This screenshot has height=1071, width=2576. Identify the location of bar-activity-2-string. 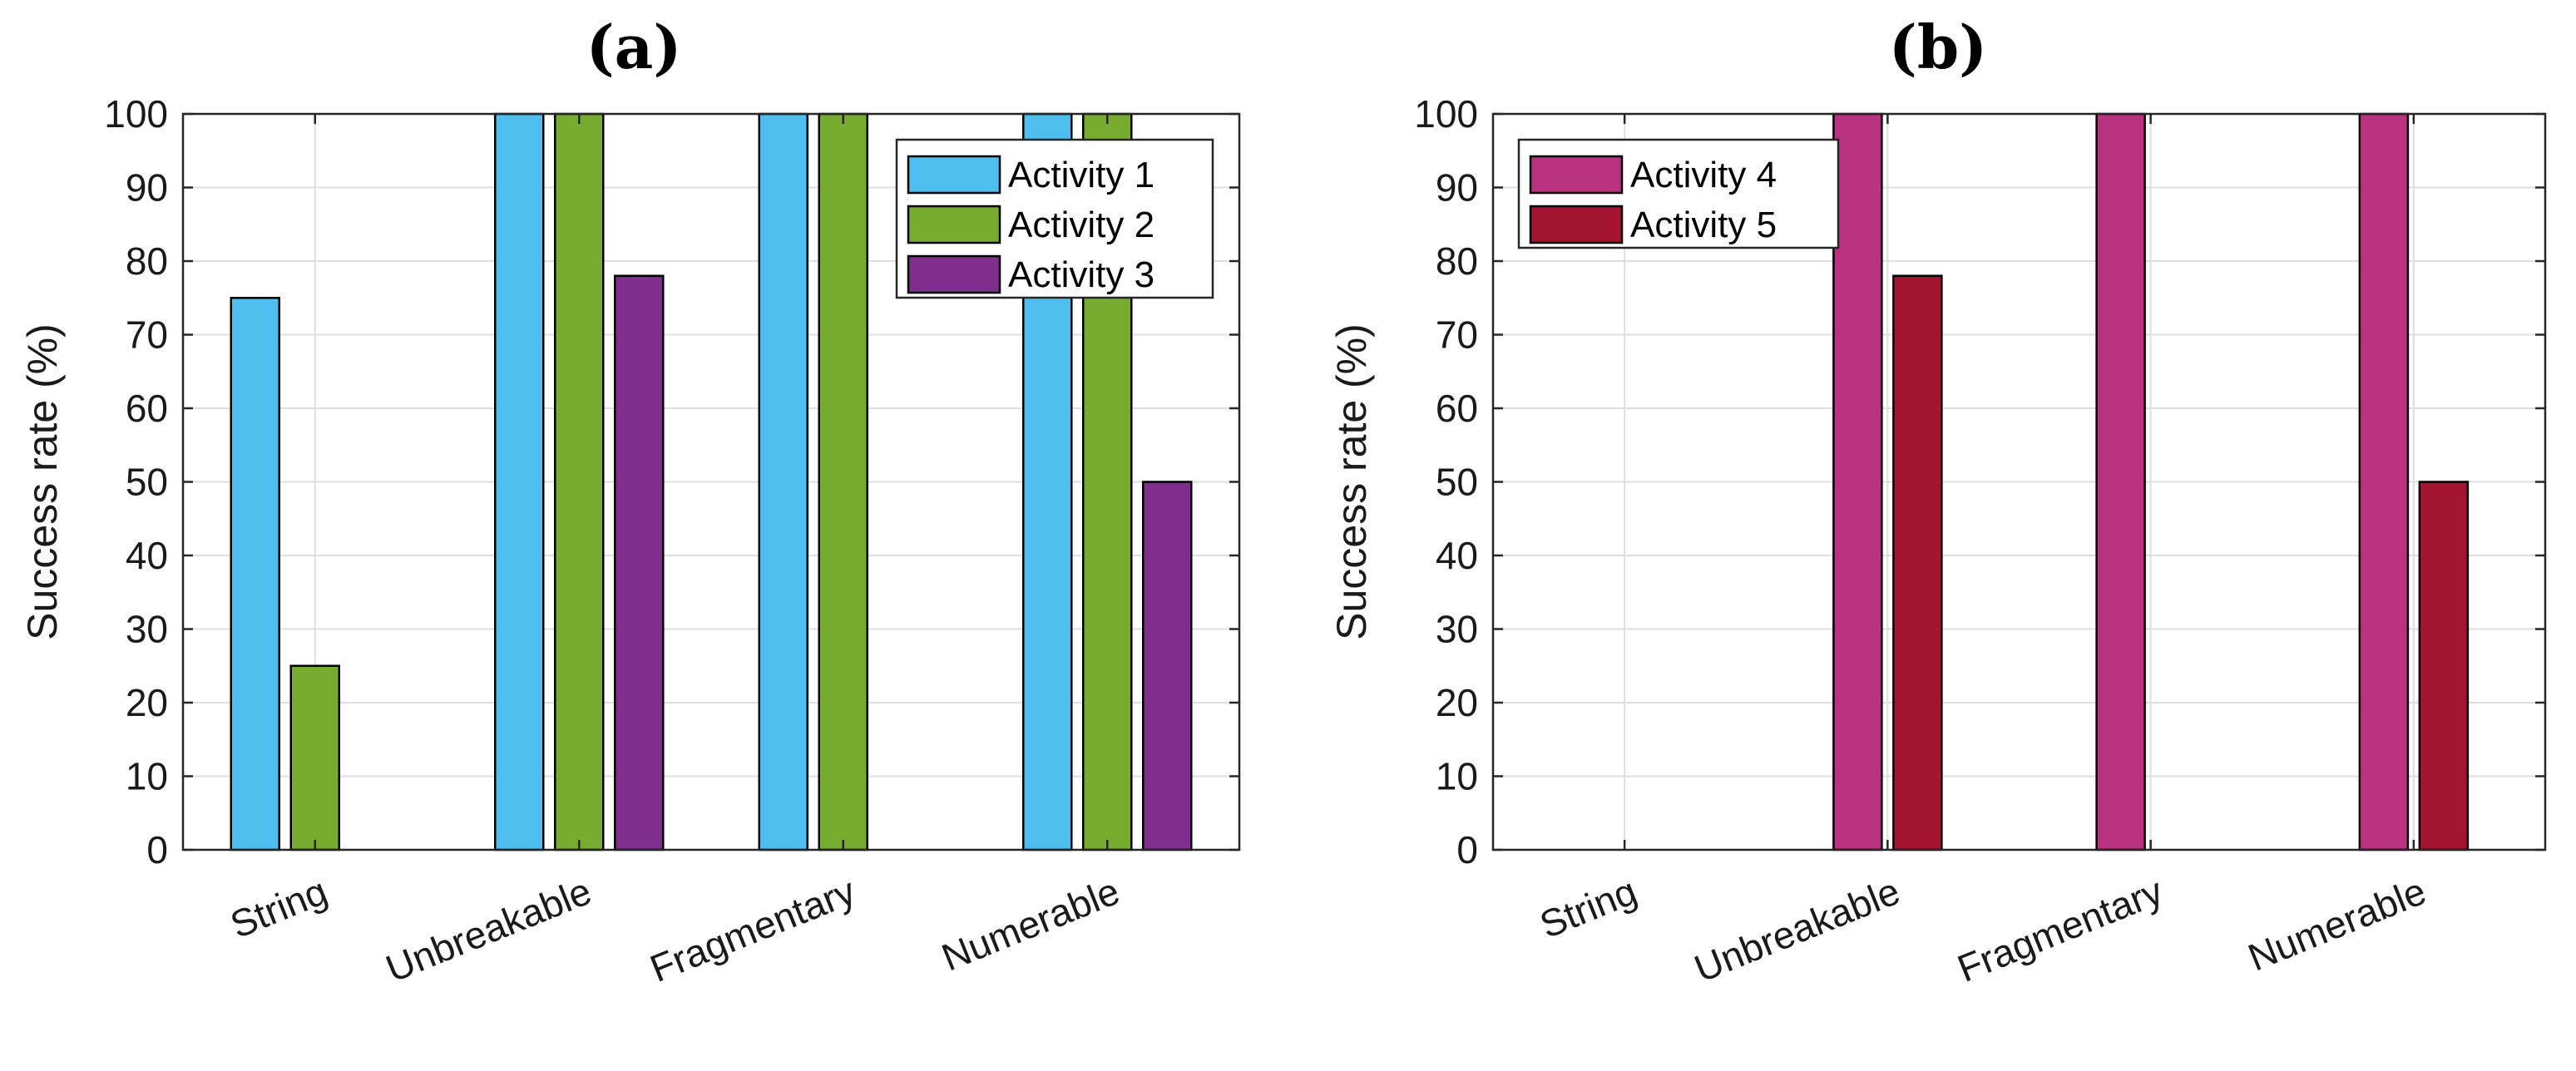
(314, 757).